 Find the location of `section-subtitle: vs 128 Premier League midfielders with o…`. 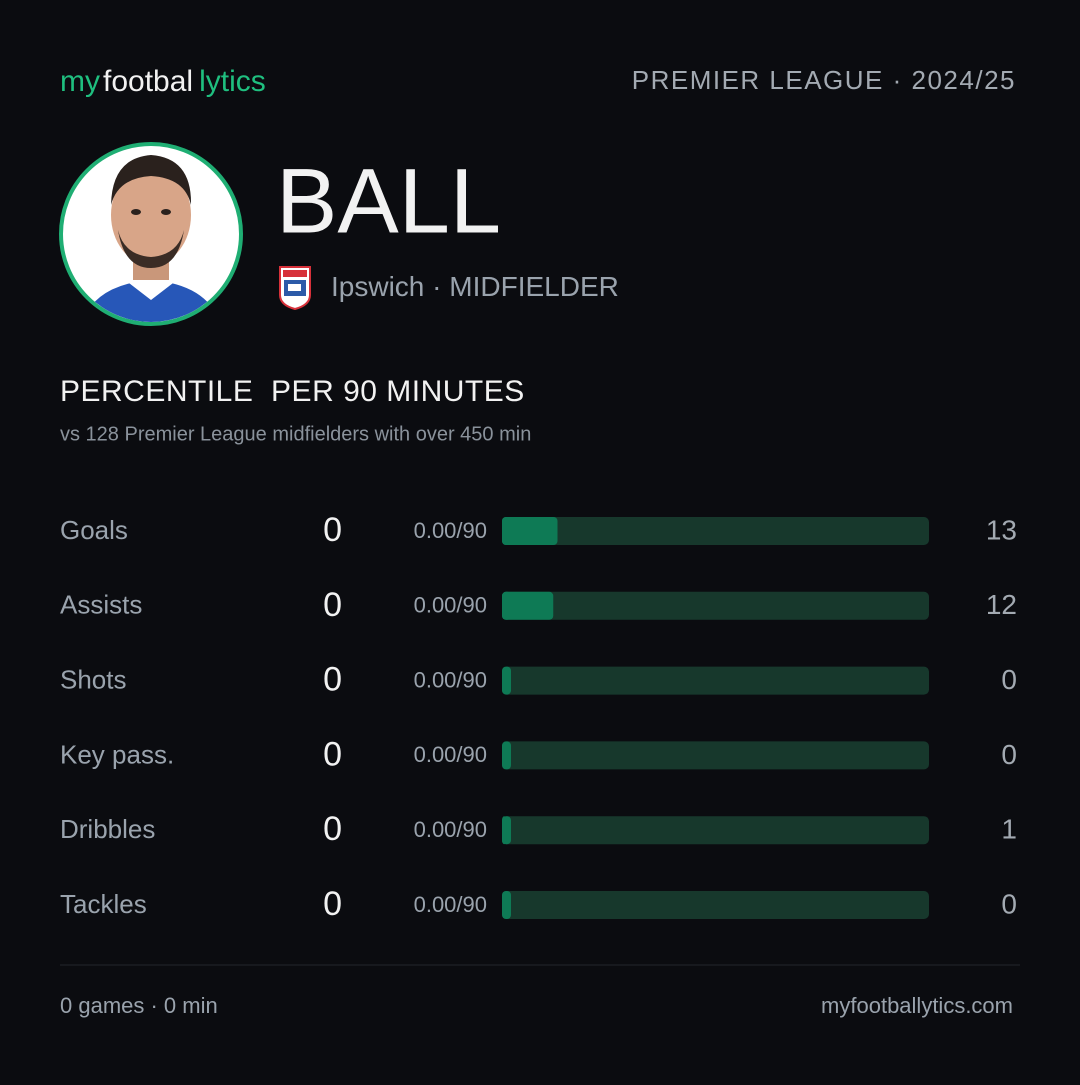

section-subtitle: vs 128 Premier League midfielders with o… is located at coordinates (295, 434).